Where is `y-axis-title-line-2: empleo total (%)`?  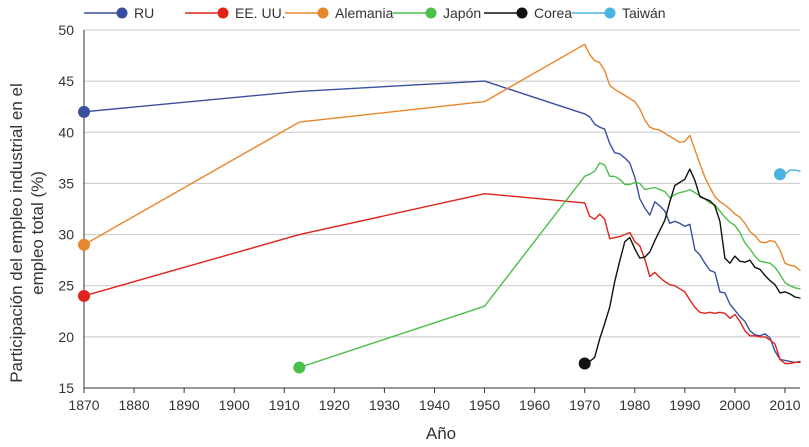
y-axis-title-line-2: empleo total (%) is located at coordinates (37, 233).